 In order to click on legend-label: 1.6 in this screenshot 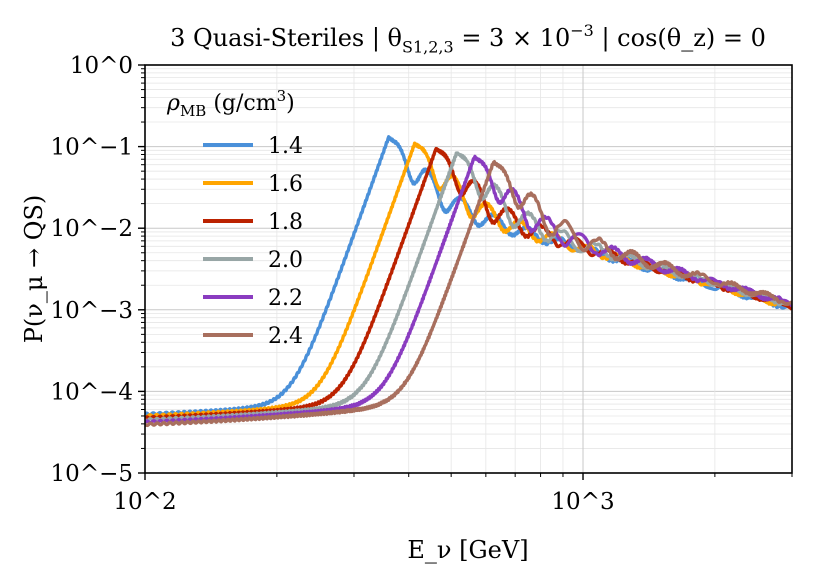, I will do `click(285, 184)`.